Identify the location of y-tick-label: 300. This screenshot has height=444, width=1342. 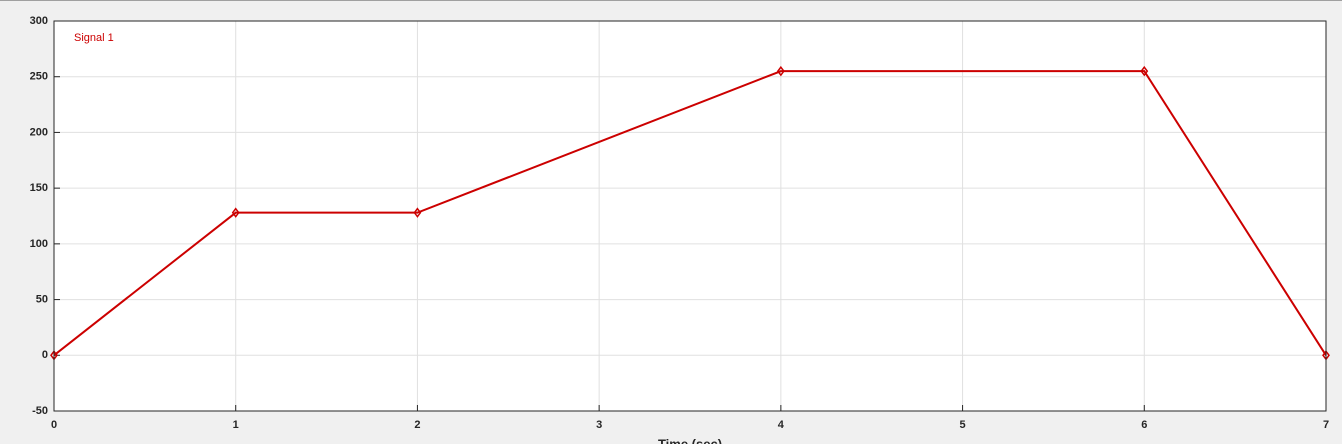
(39, 21).